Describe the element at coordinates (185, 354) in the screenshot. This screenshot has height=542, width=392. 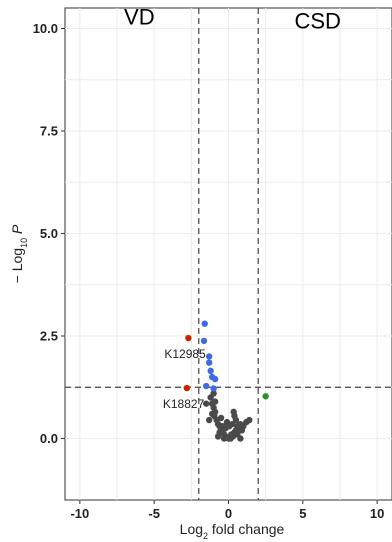
I see `point-label: K12985` at that location.